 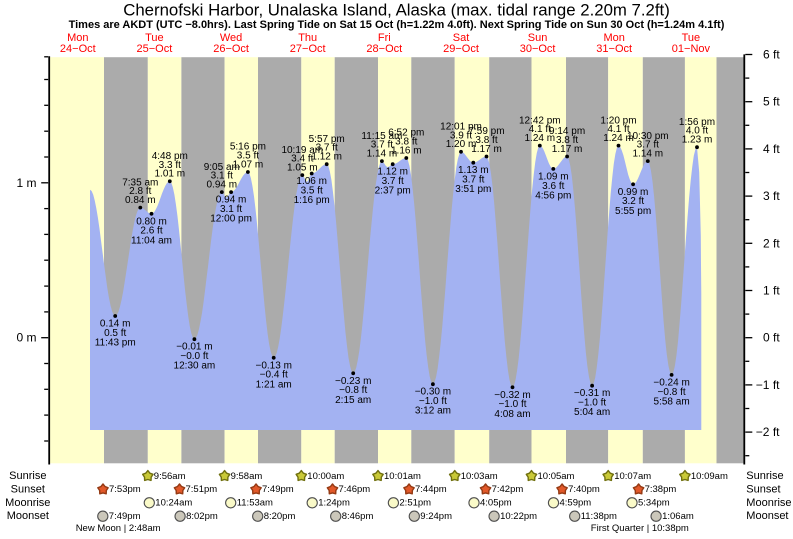 I want to click on svg-text: 1.06 m, so click(x=311, y=181).